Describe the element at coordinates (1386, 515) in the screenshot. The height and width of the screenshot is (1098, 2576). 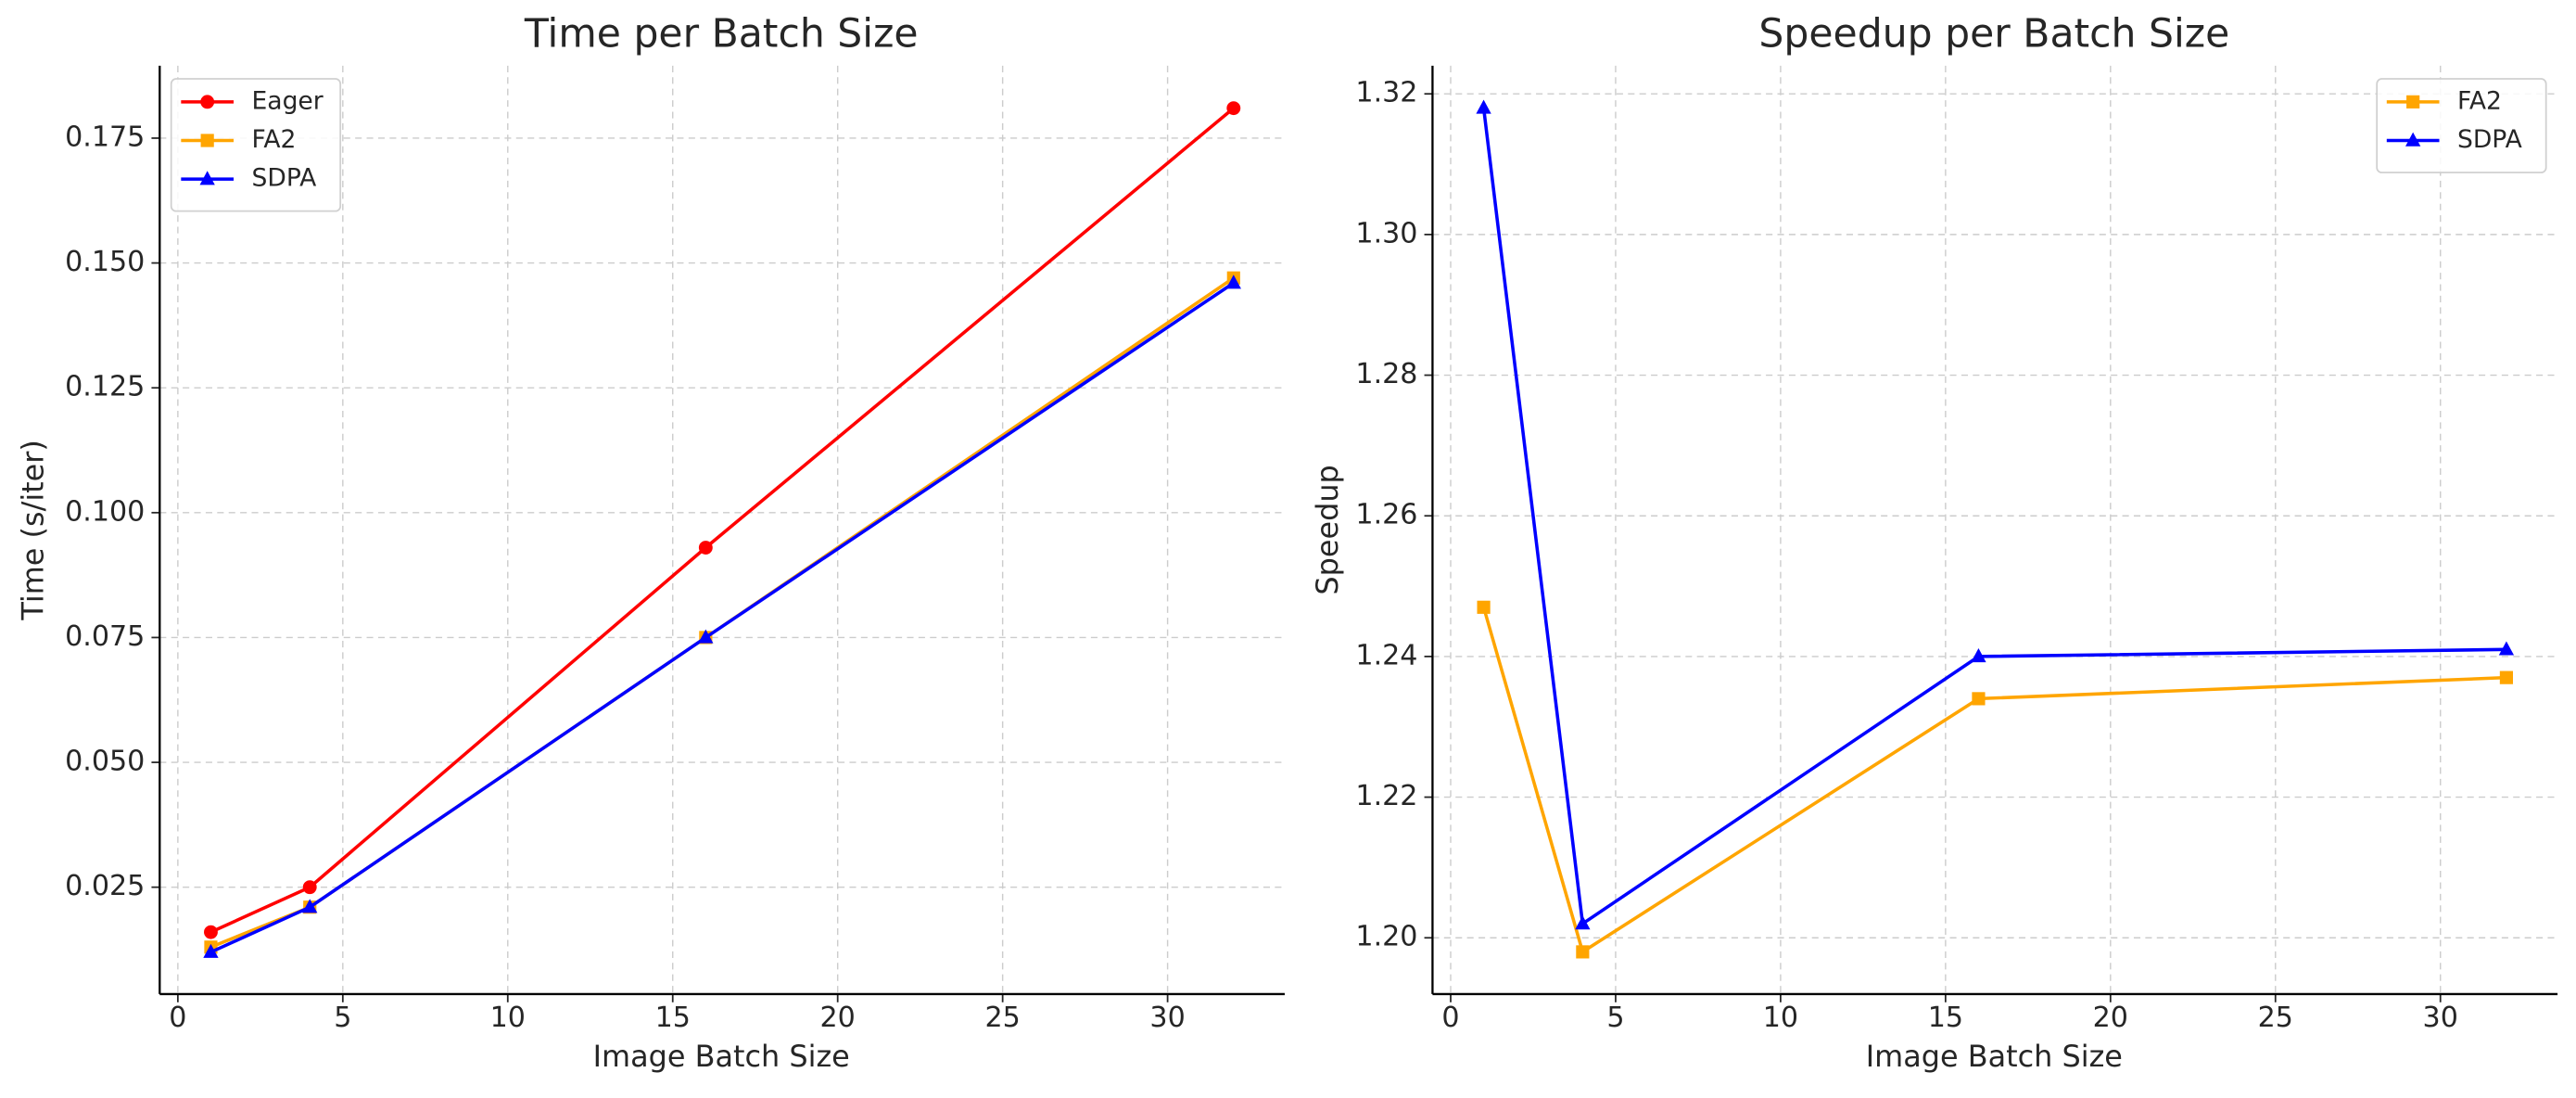
I see `y-tick-label: 1.26` at that location.